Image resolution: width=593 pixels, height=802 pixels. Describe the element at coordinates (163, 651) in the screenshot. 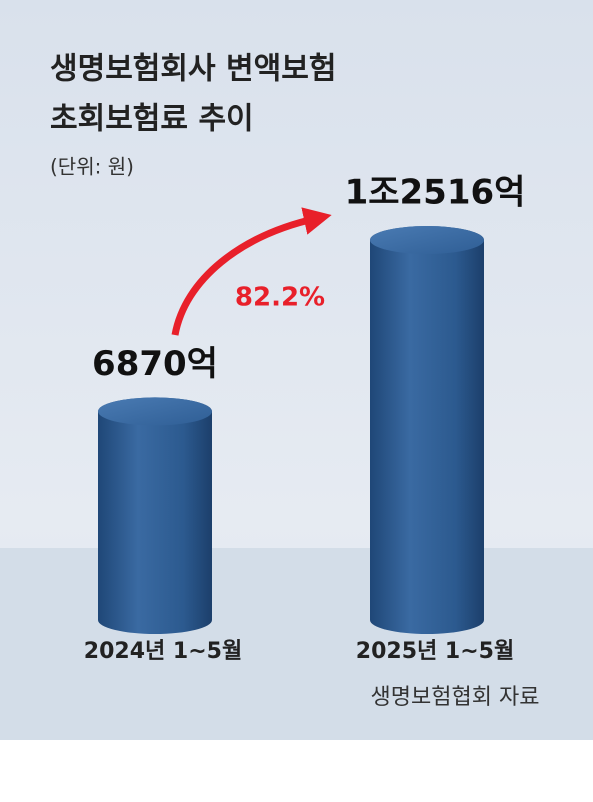

I see `x-tick-label: 2024년 1~5월` at that location.